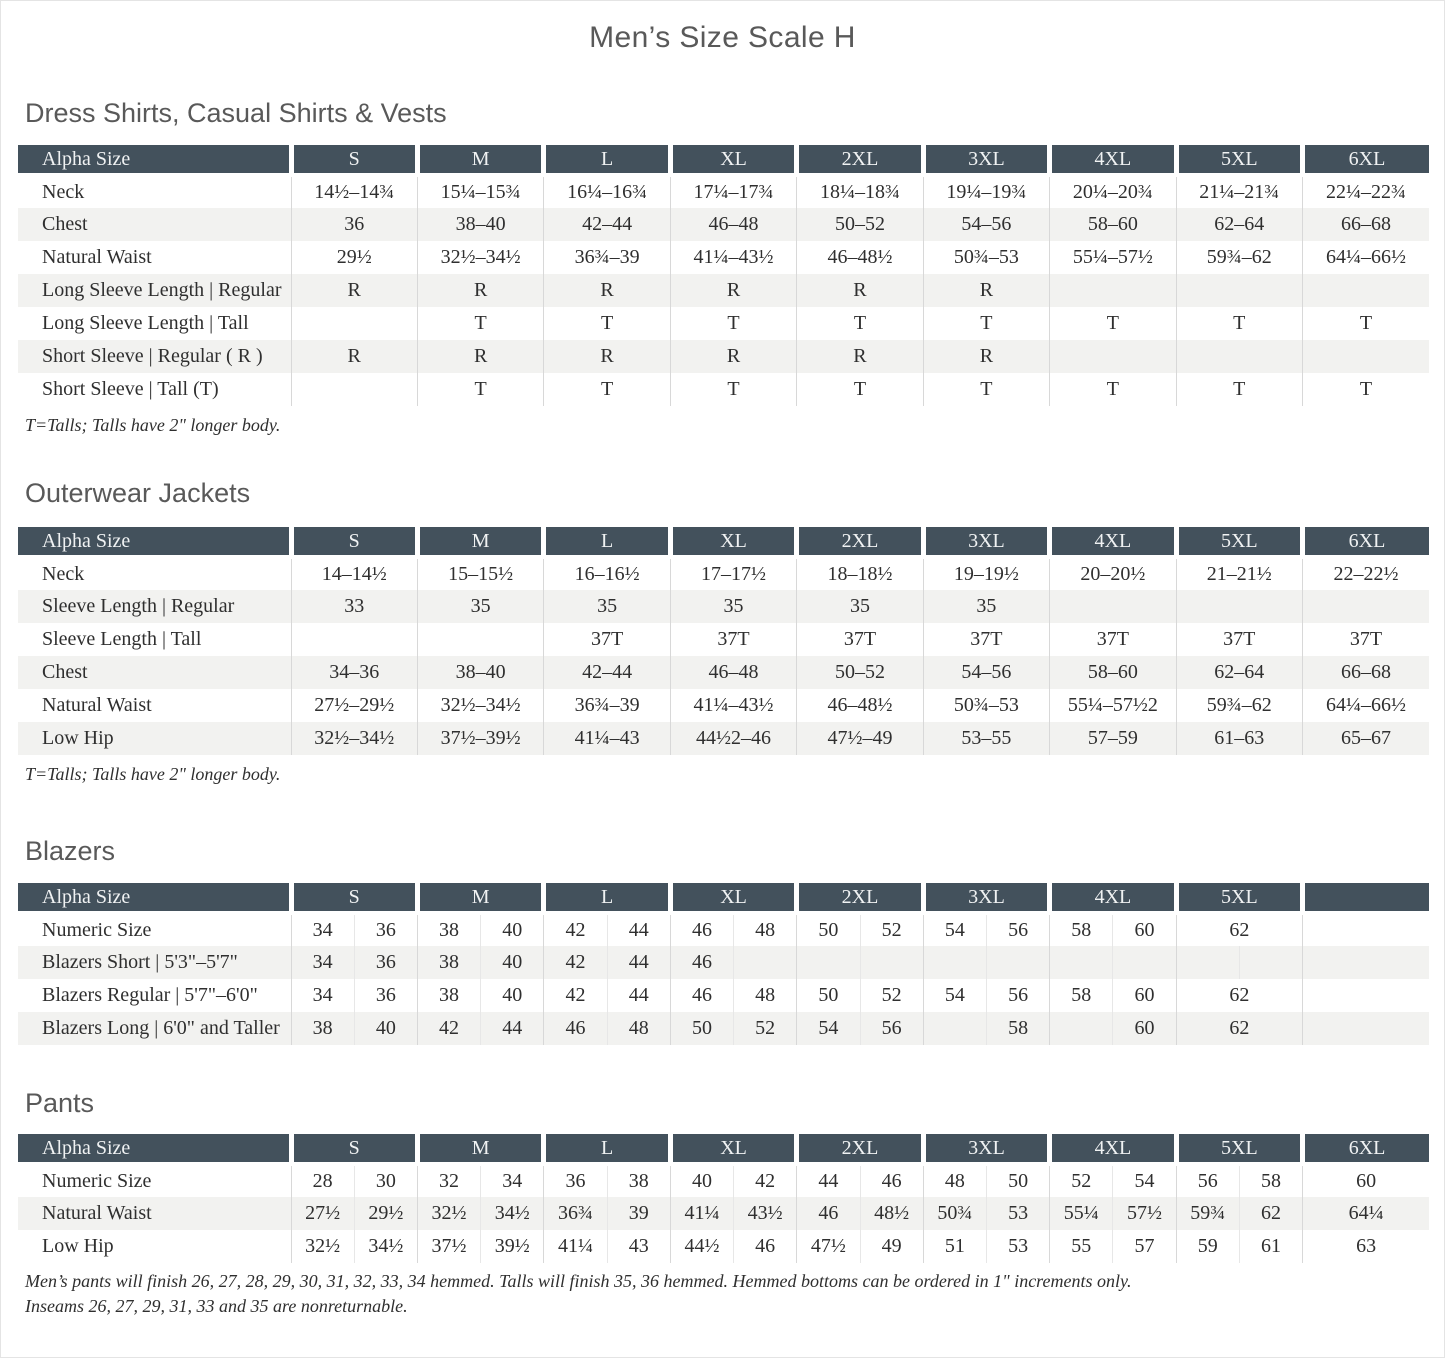  What do you see at coordinates (1207, 1180) in the screenshot?
I see `table-cell: 56` at bounding box center [1207, 1180].